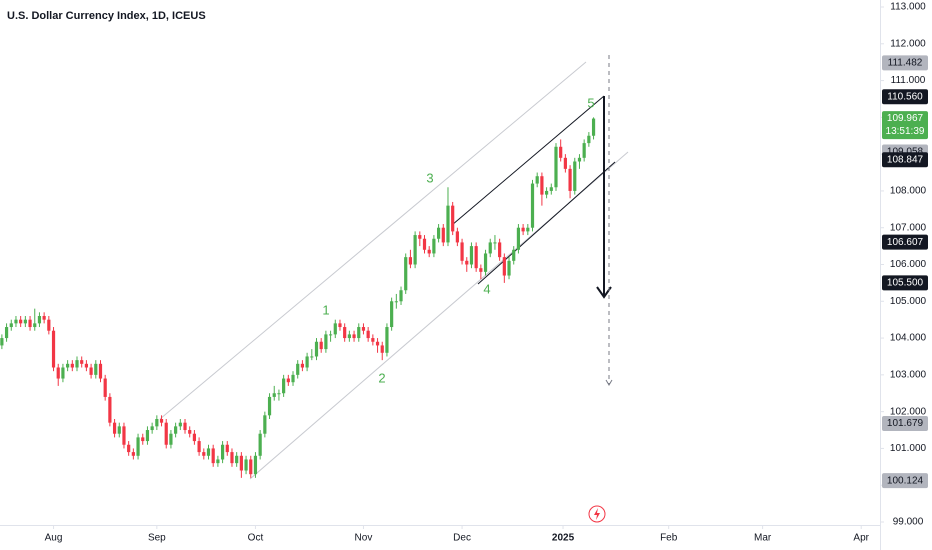 The image size is (932, 550). I want to click on price-label: 101.679, so click(905, 423).